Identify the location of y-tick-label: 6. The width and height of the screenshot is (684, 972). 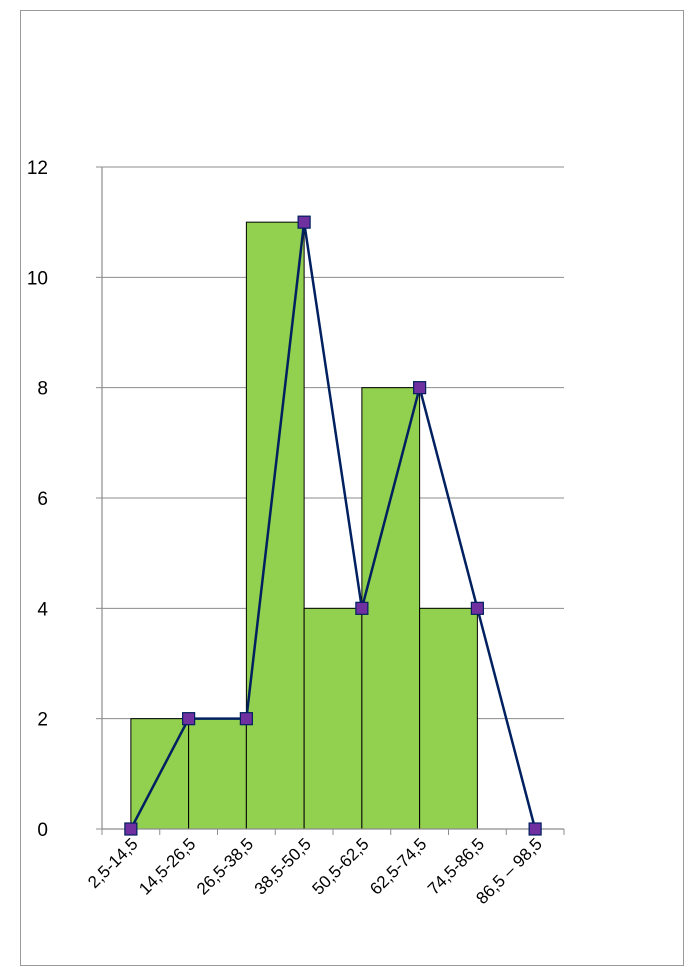
(42, 499).